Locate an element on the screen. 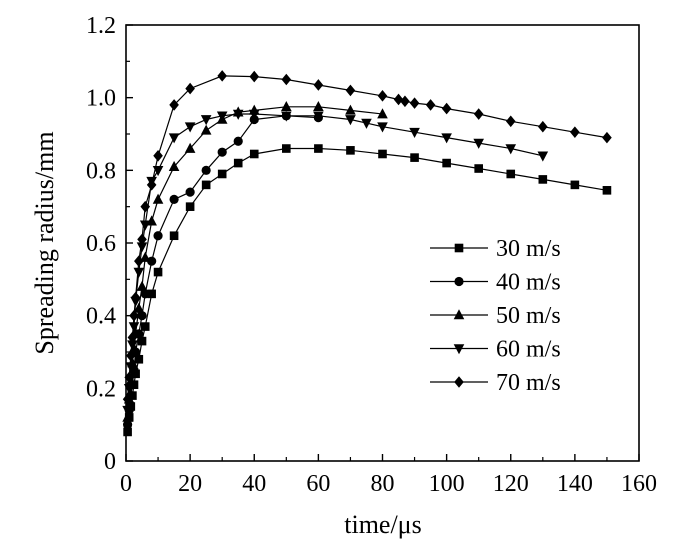 Image resolution: width=700 pixels, height=548 pixels. y-tick-label: 0.4 is located at coordinates (101, 317).